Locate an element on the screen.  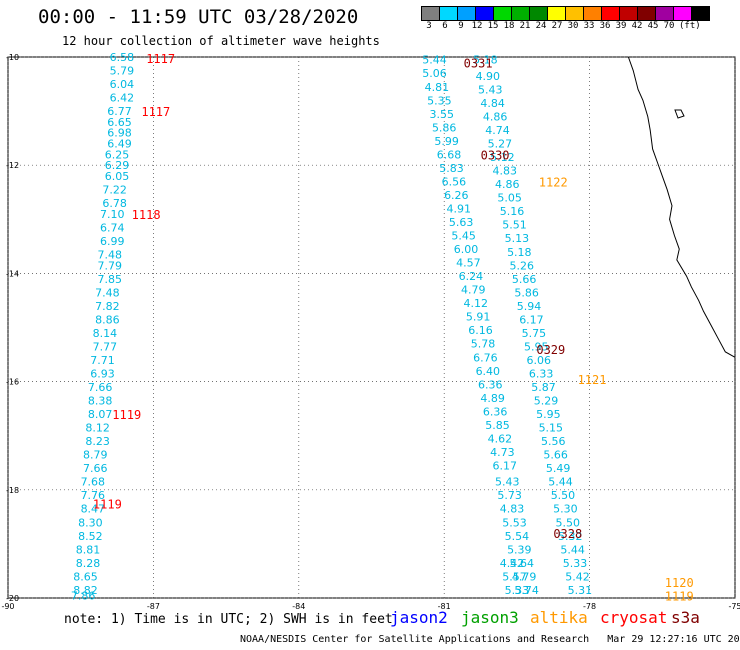
swh-value-label: 5.78 is located at coordinates (483, 344).